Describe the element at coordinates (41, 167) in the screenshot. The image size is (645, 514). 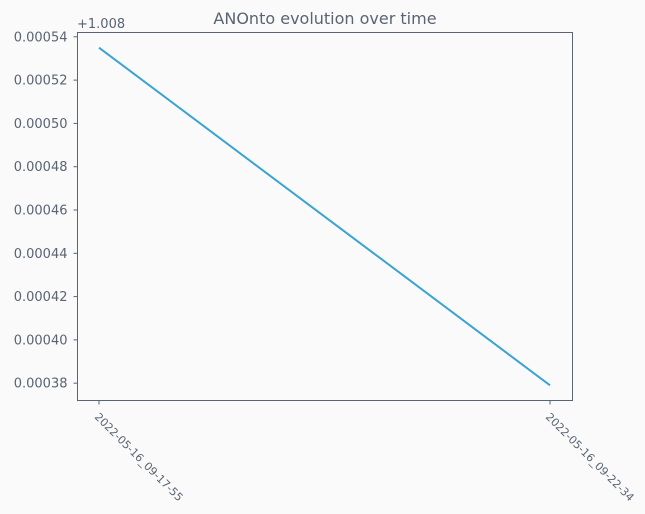
I see `y-tick-label: 0.00048` at that location.